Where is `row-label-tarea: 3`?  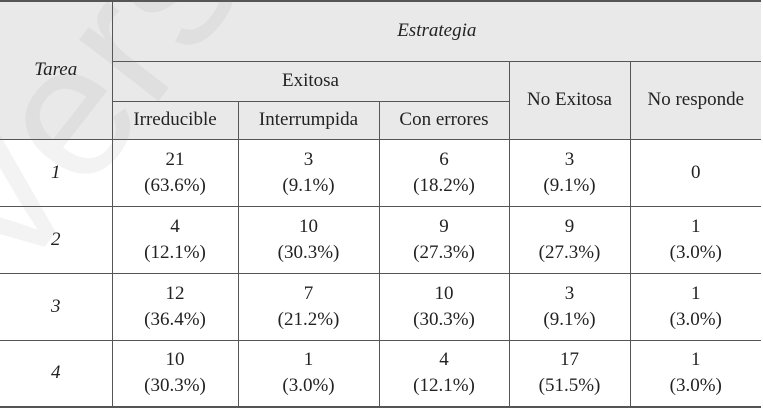
row-label-tarea: 3 is located at coordinates (56, 306).